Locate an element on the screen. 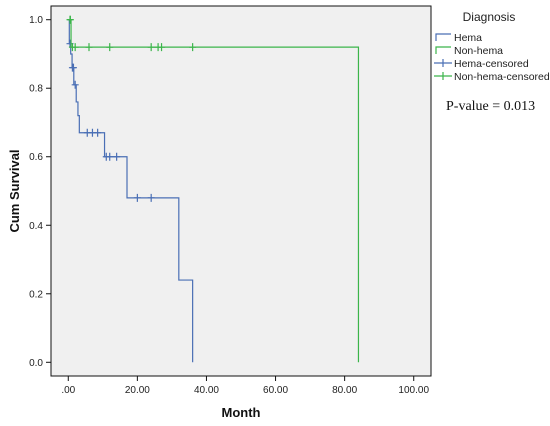 The height and width of the screenshot is (426, 550). y-tick-label: 0.8 is located at coordinates (36, 89).